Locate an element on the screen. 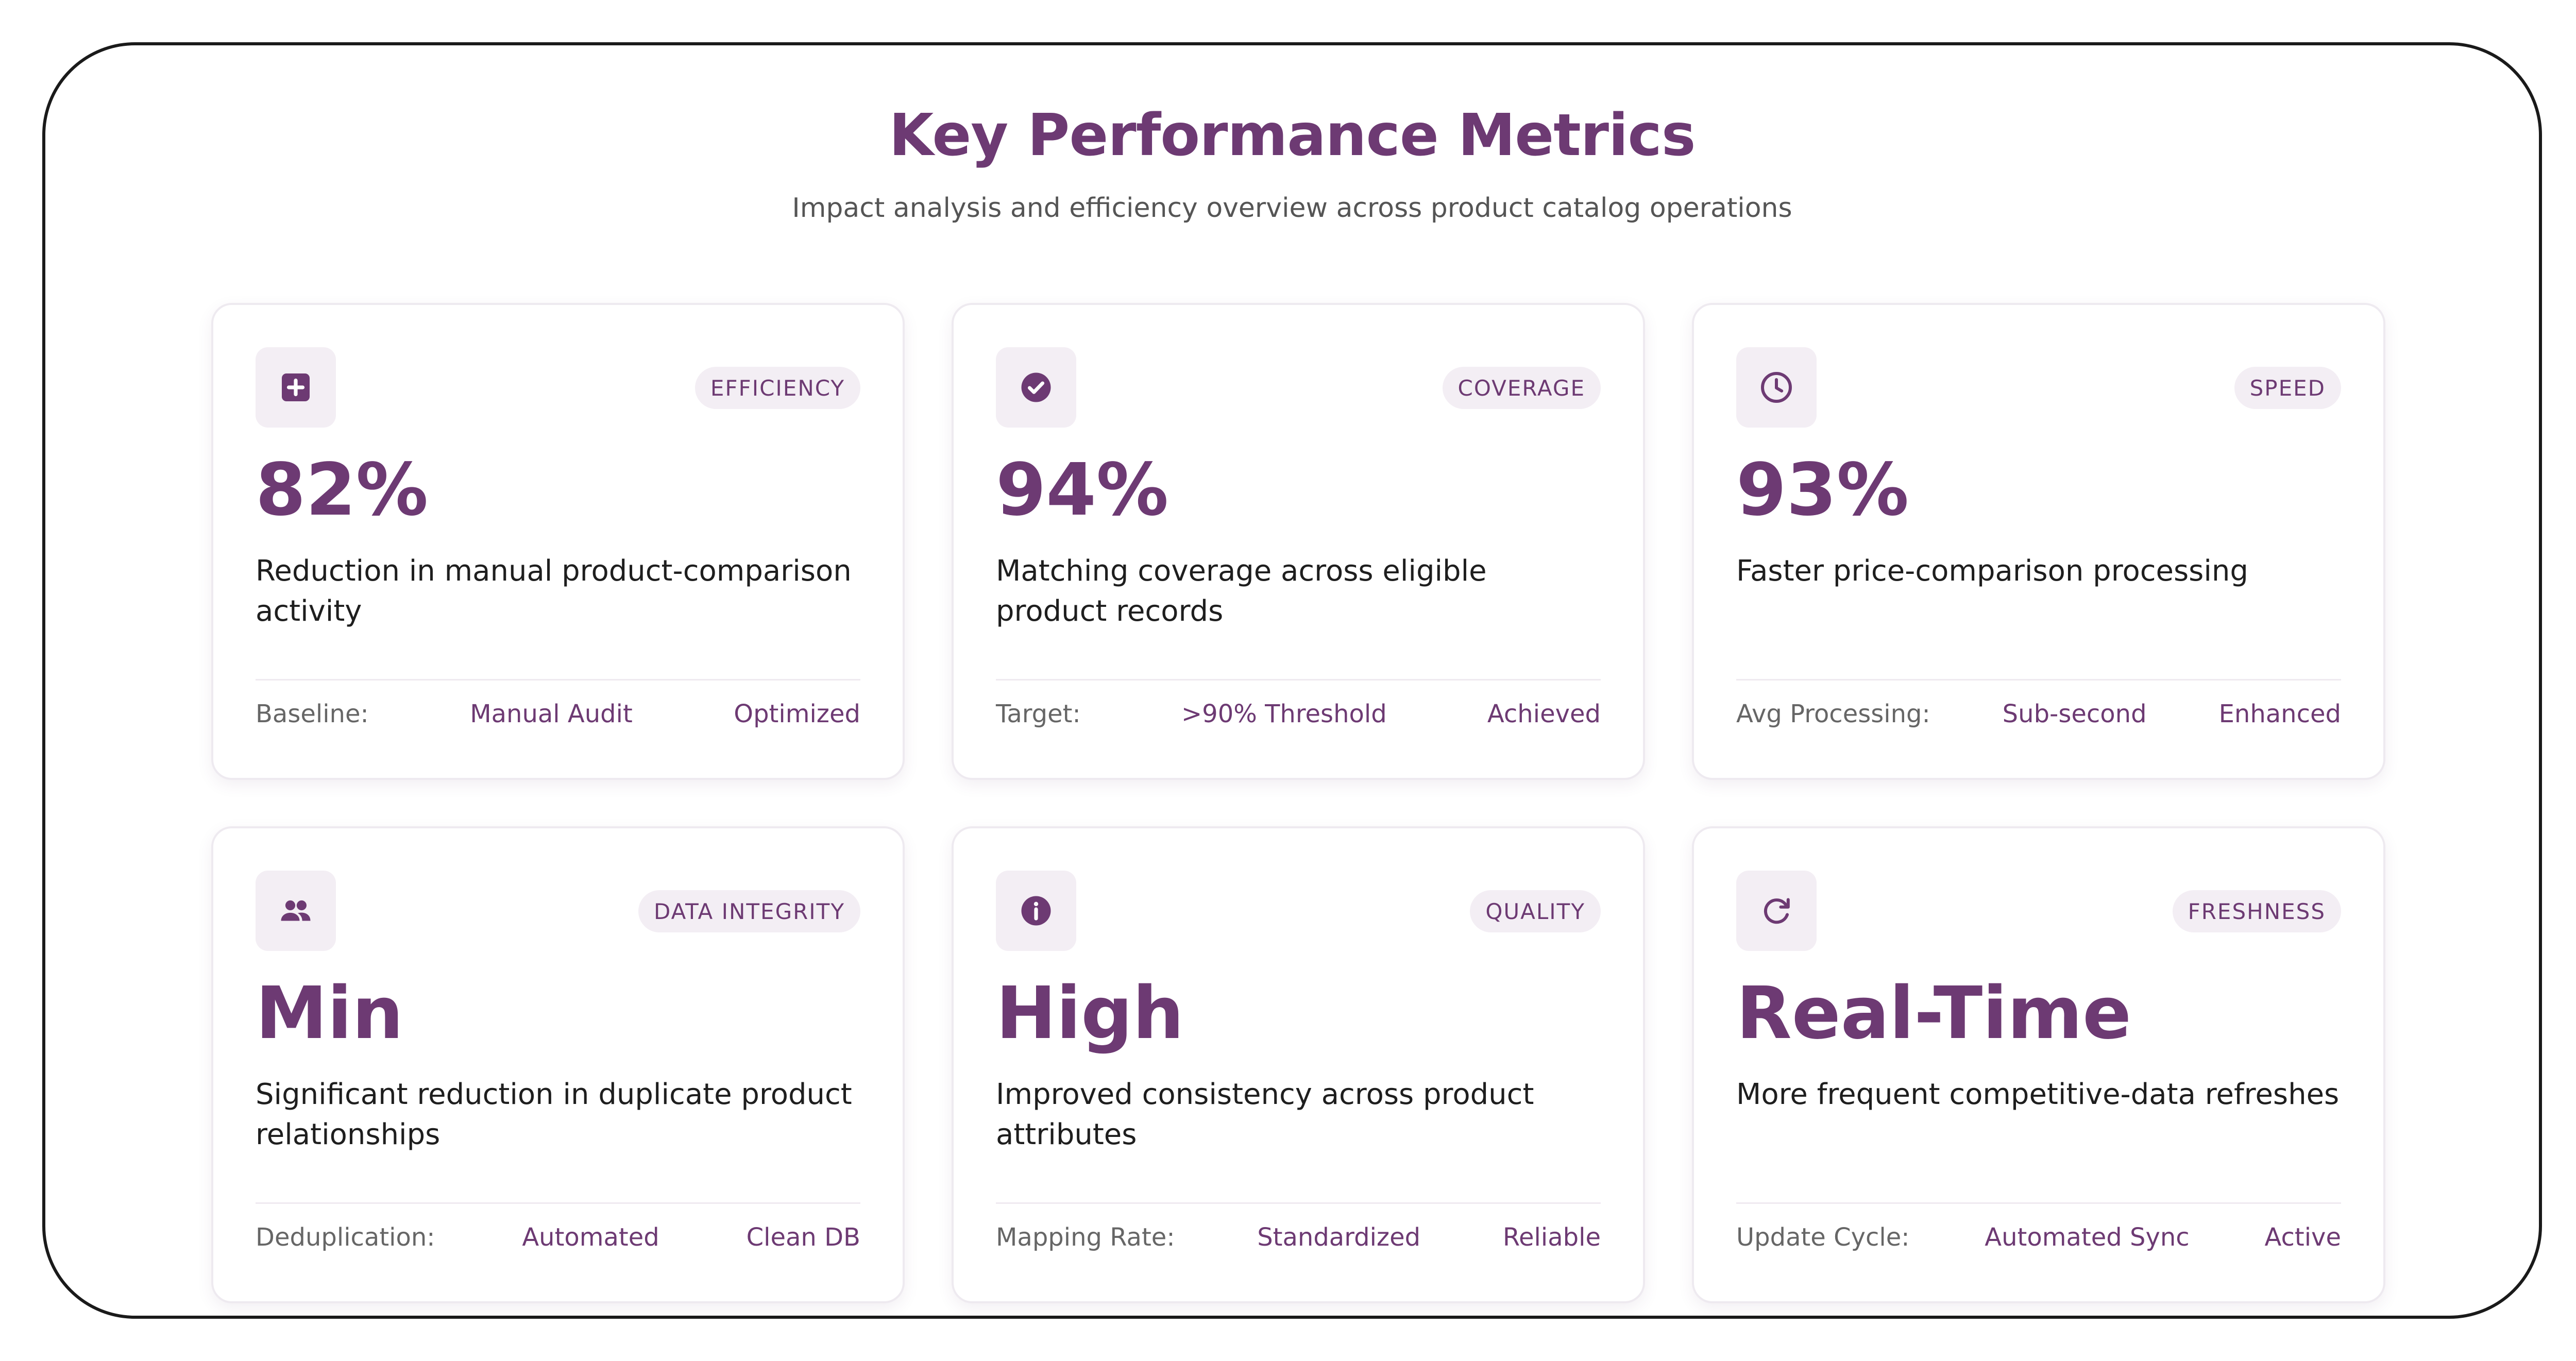  info-icon is located at coordinates (1036, 911).